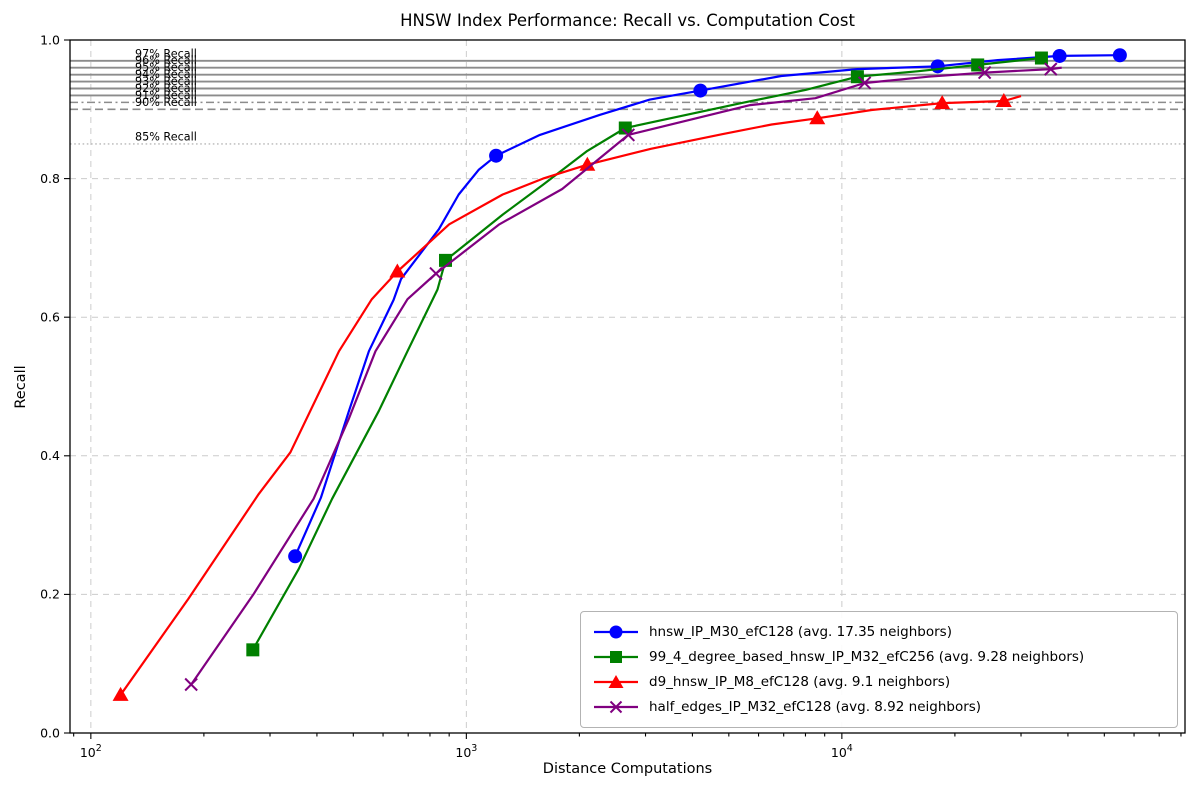 The image size is (1200, 800). Describe the element at coordinates (842, 751) in the screenshot. I see `x-tick-label: 10⁴` at that location.